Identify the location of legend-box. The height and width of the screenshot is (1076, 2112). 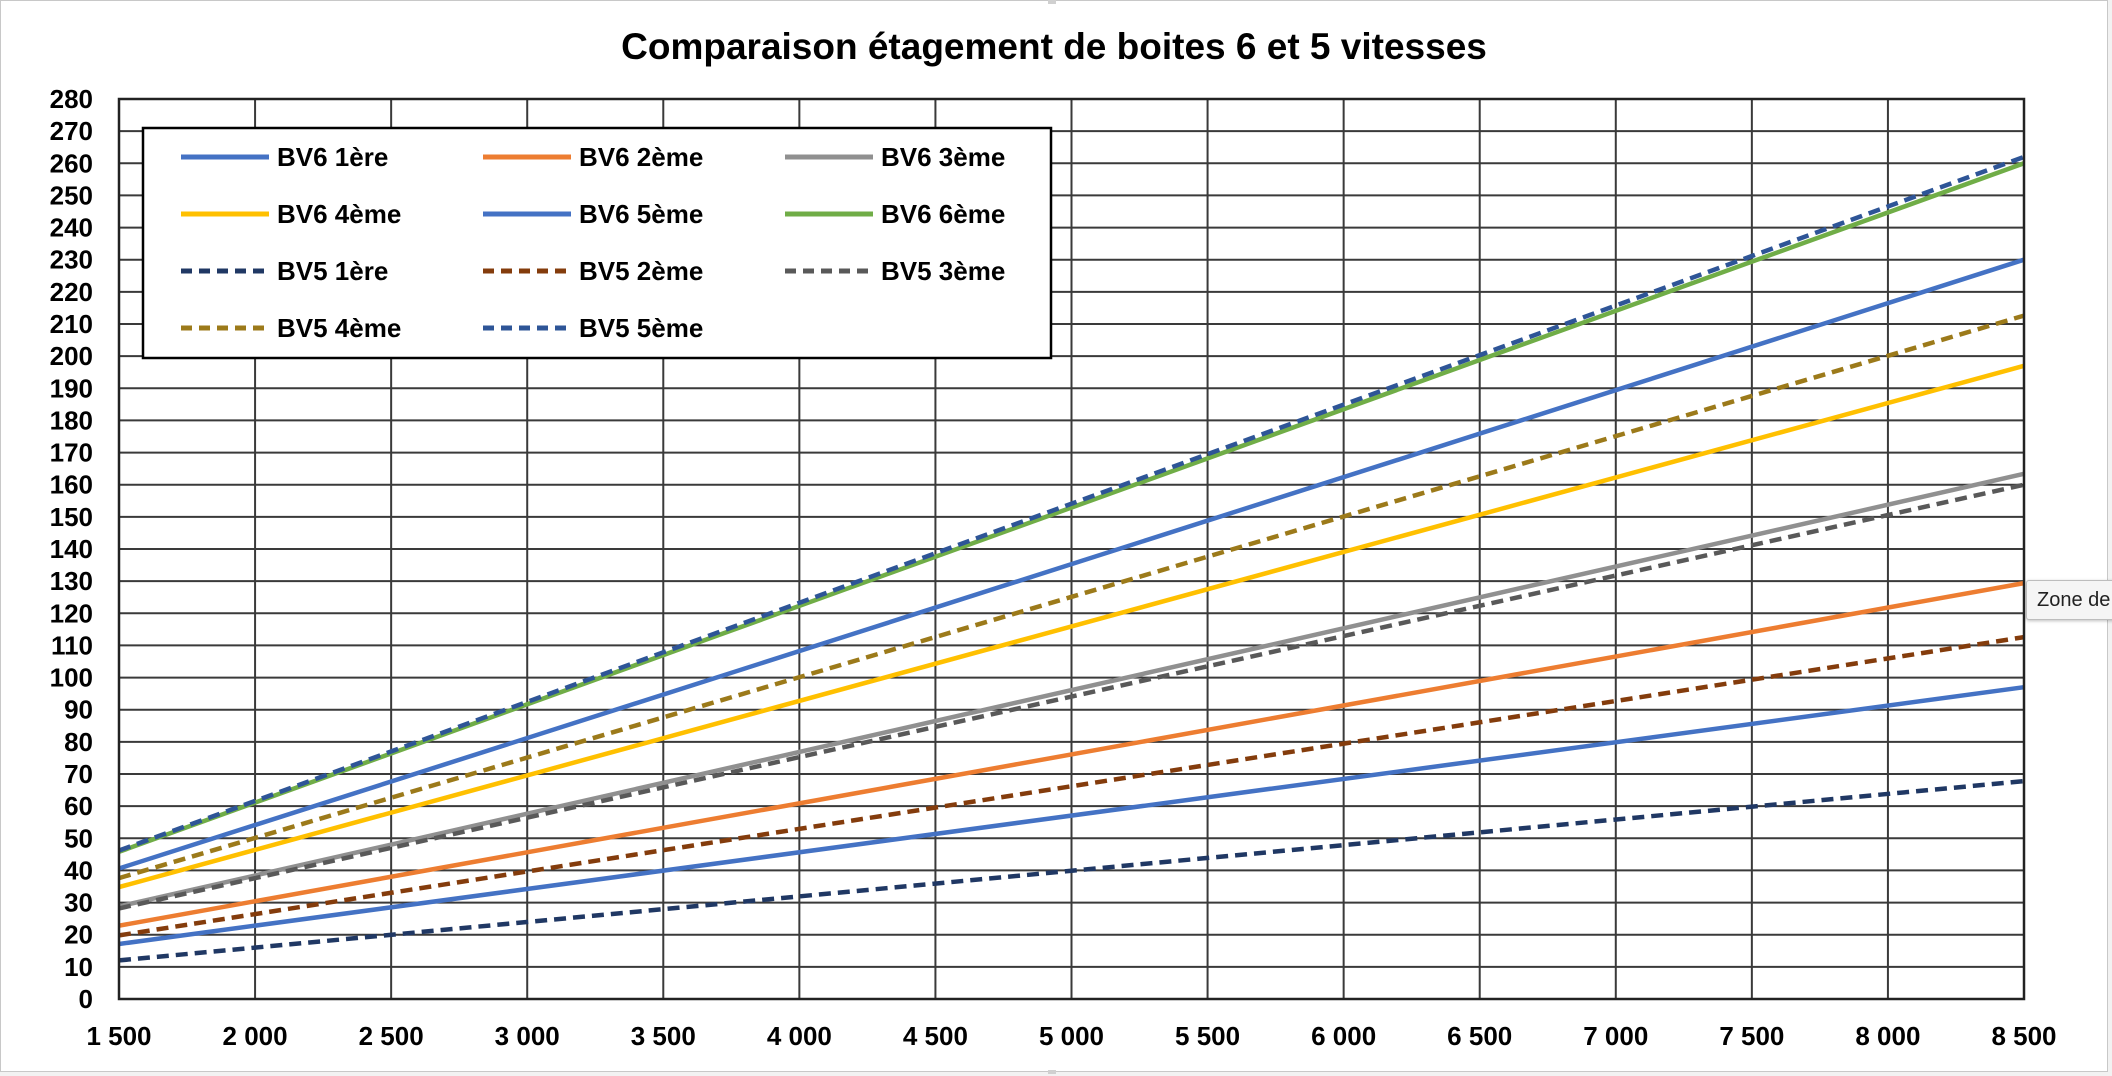
(597, 243).